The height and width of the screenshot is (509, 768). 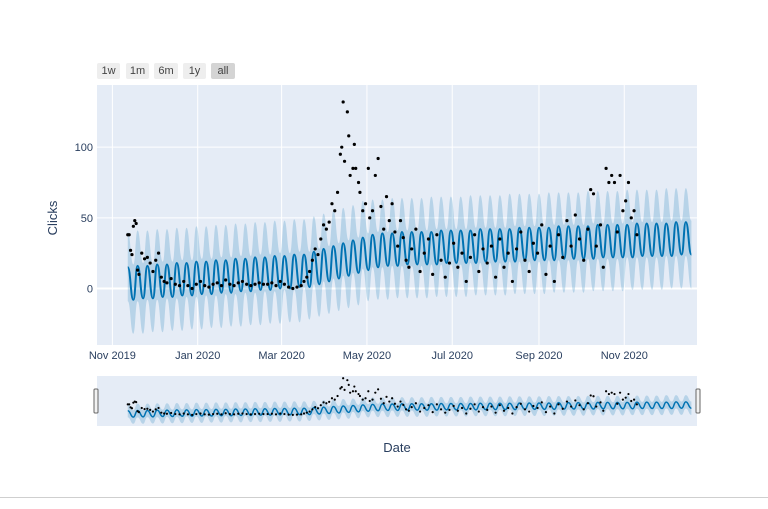 I want to click on range-slider-handle-right, so click(x=698, y=401).